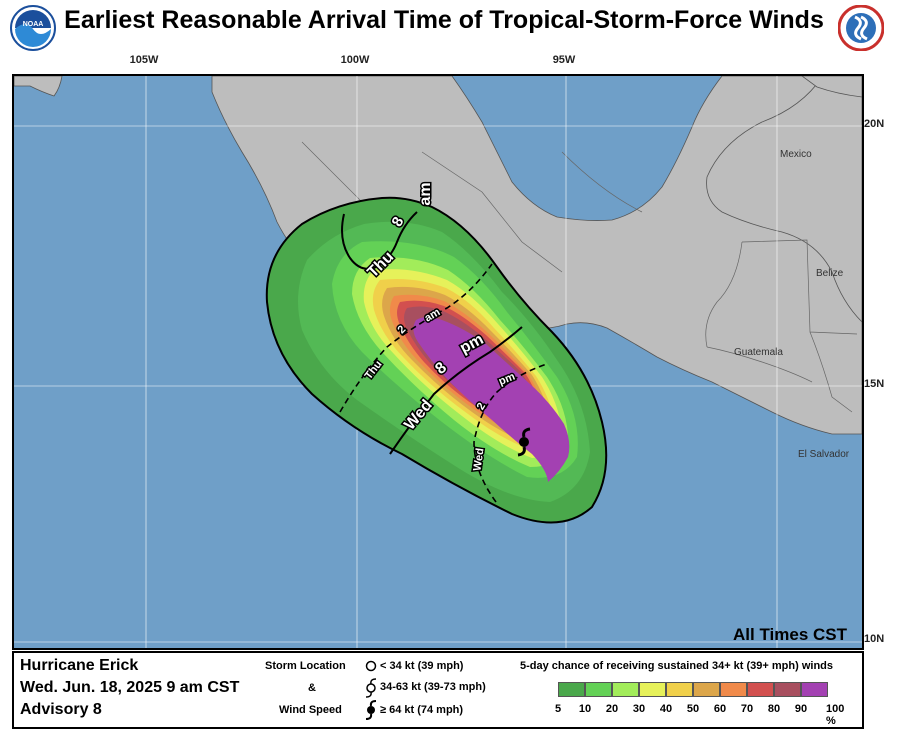 The height and width of the screenshot is (736, 897). I want to click on scale-tick-label: 40, so click(666, 709).